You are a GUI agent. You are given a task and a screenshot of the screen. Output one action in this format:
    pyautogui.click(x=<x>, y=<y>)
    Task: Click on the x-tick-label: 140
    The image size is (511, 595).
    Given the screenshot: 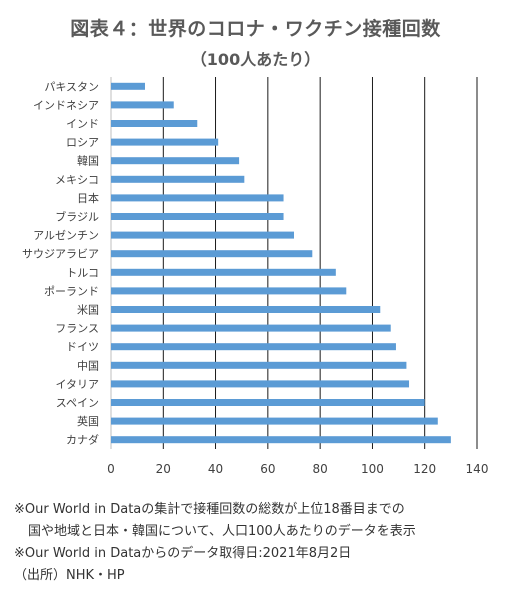 What is the action you would take?
    pyautogui.click(x=477, y=469)
    